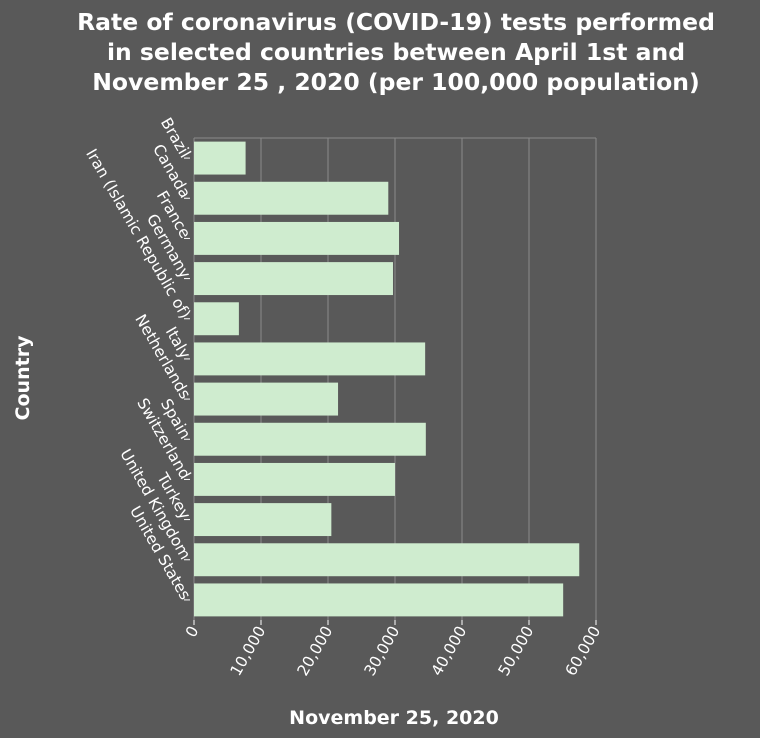  I want to click on y-axis-title: Country, so click(23, 378).